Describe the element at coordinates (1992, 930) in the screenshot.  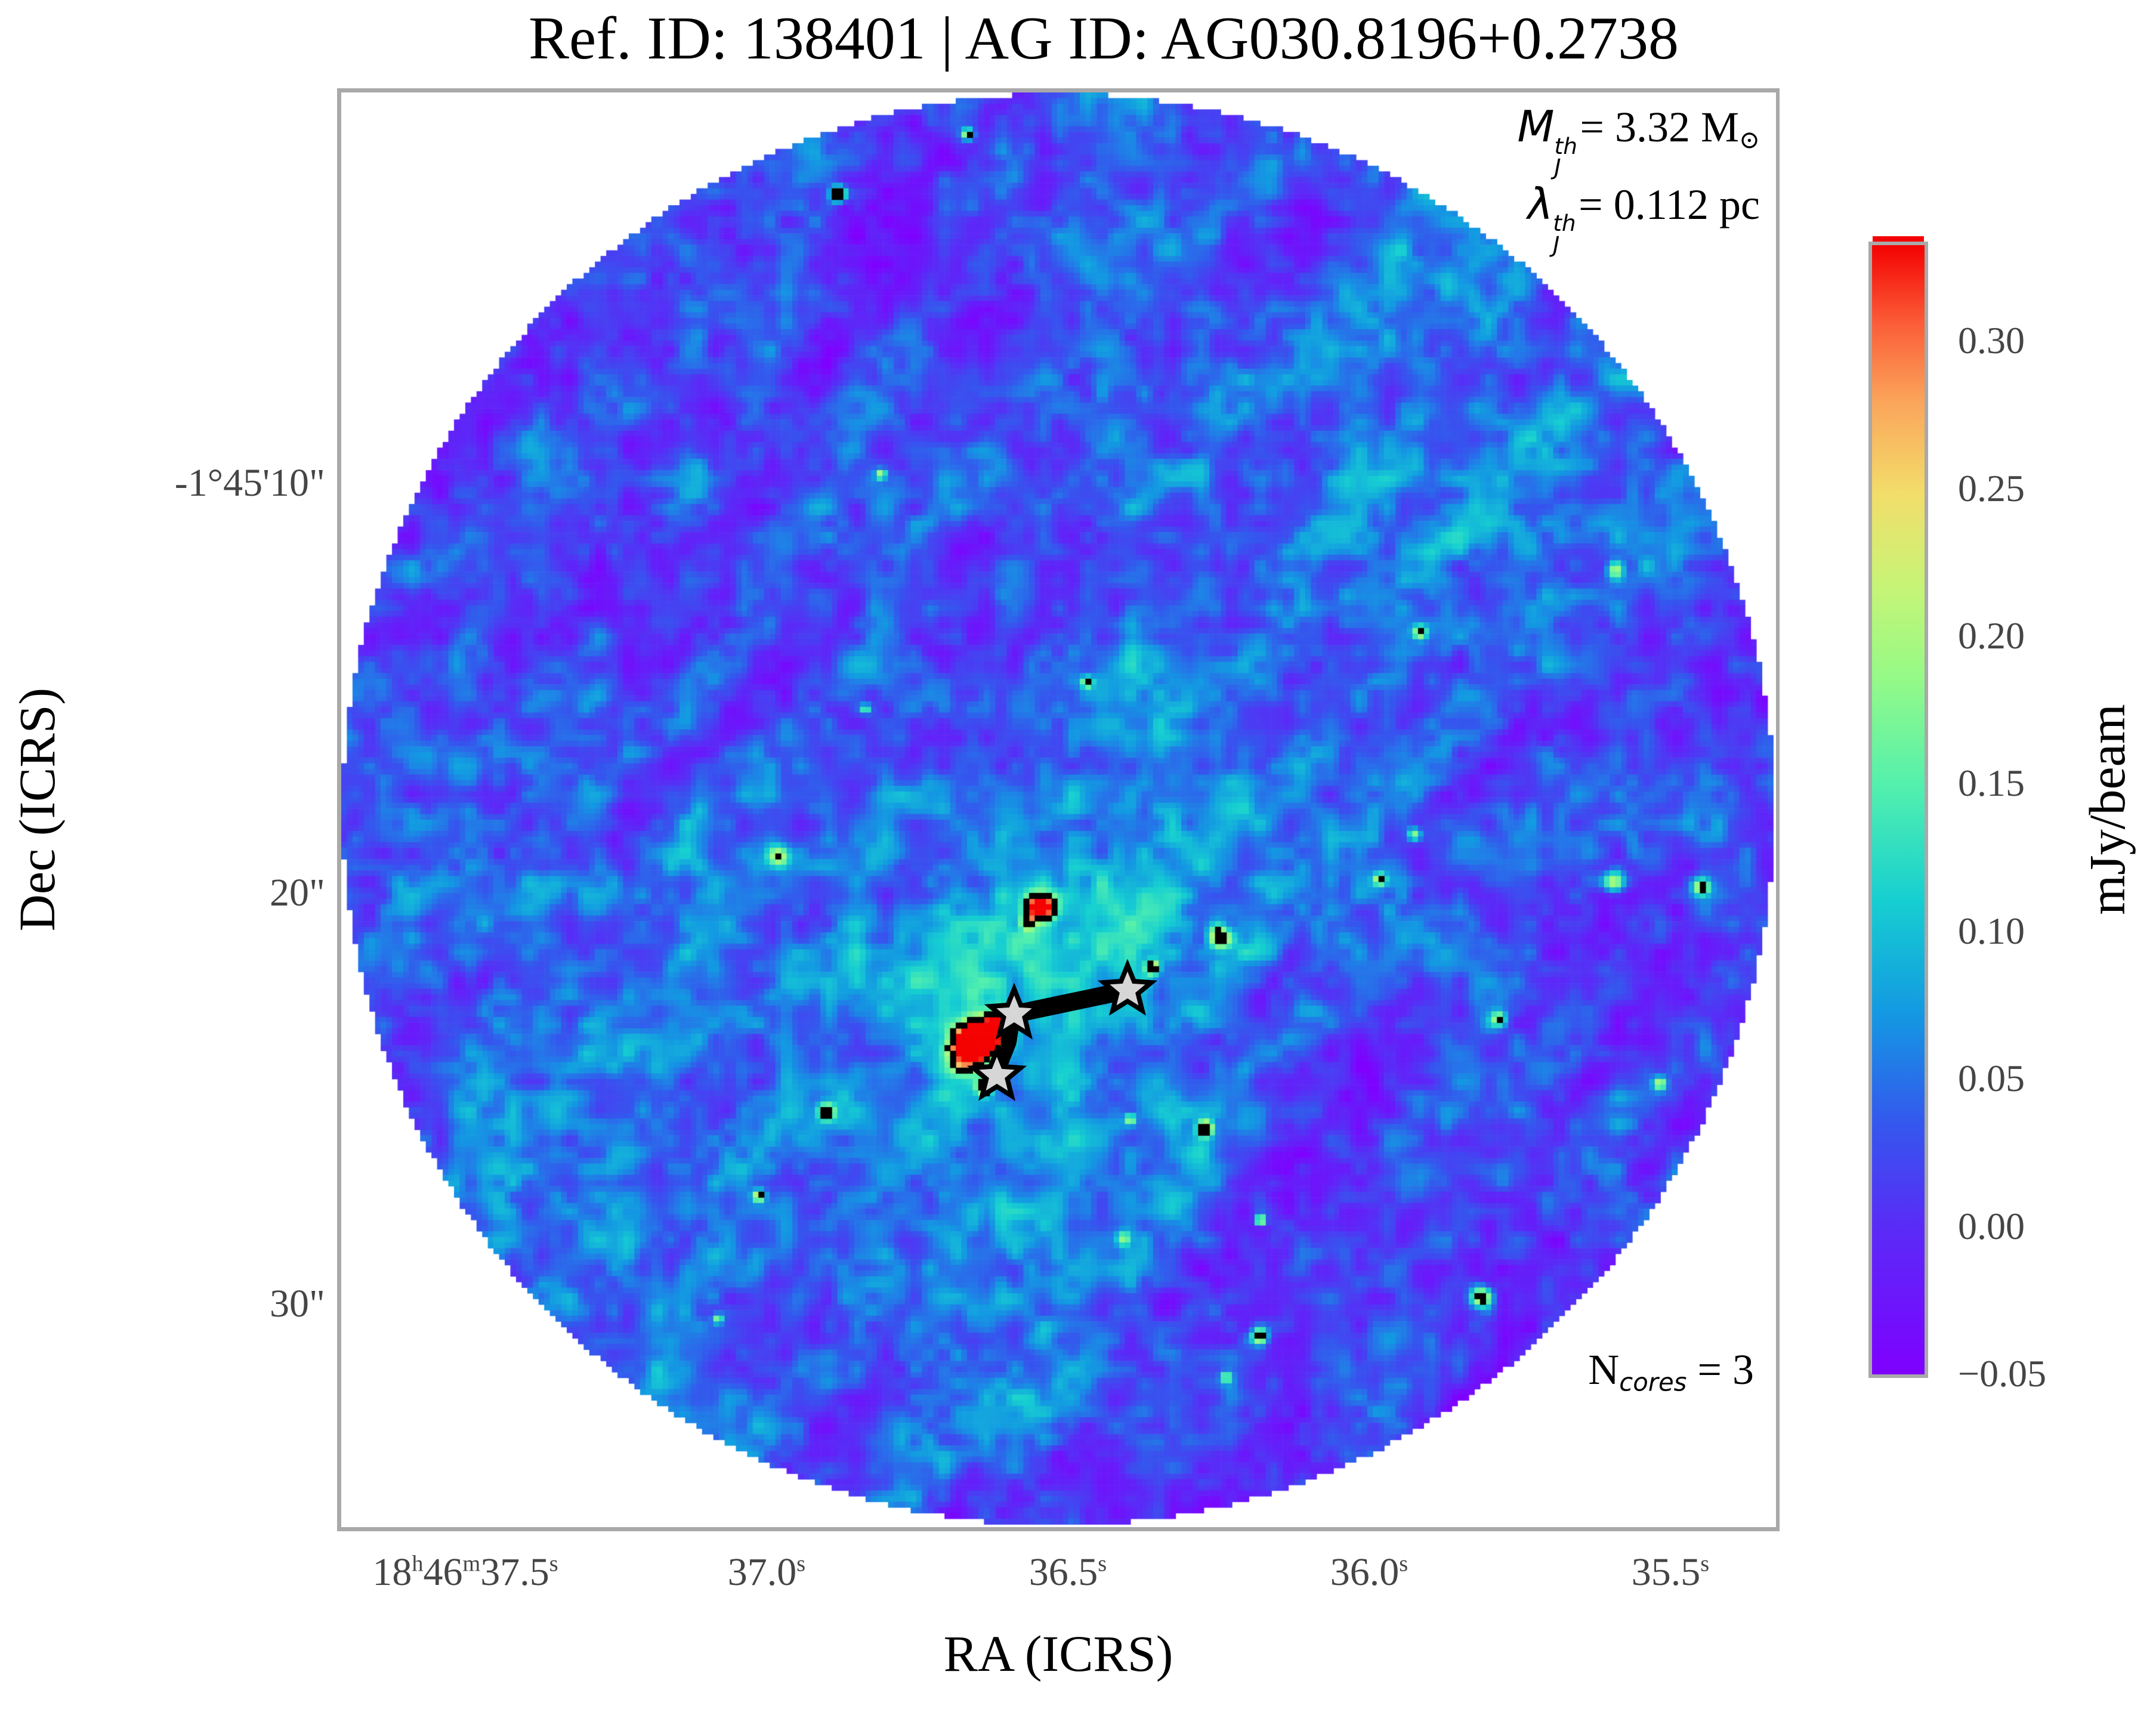
I see `colorbar-tick-label: 0.10` at that location.